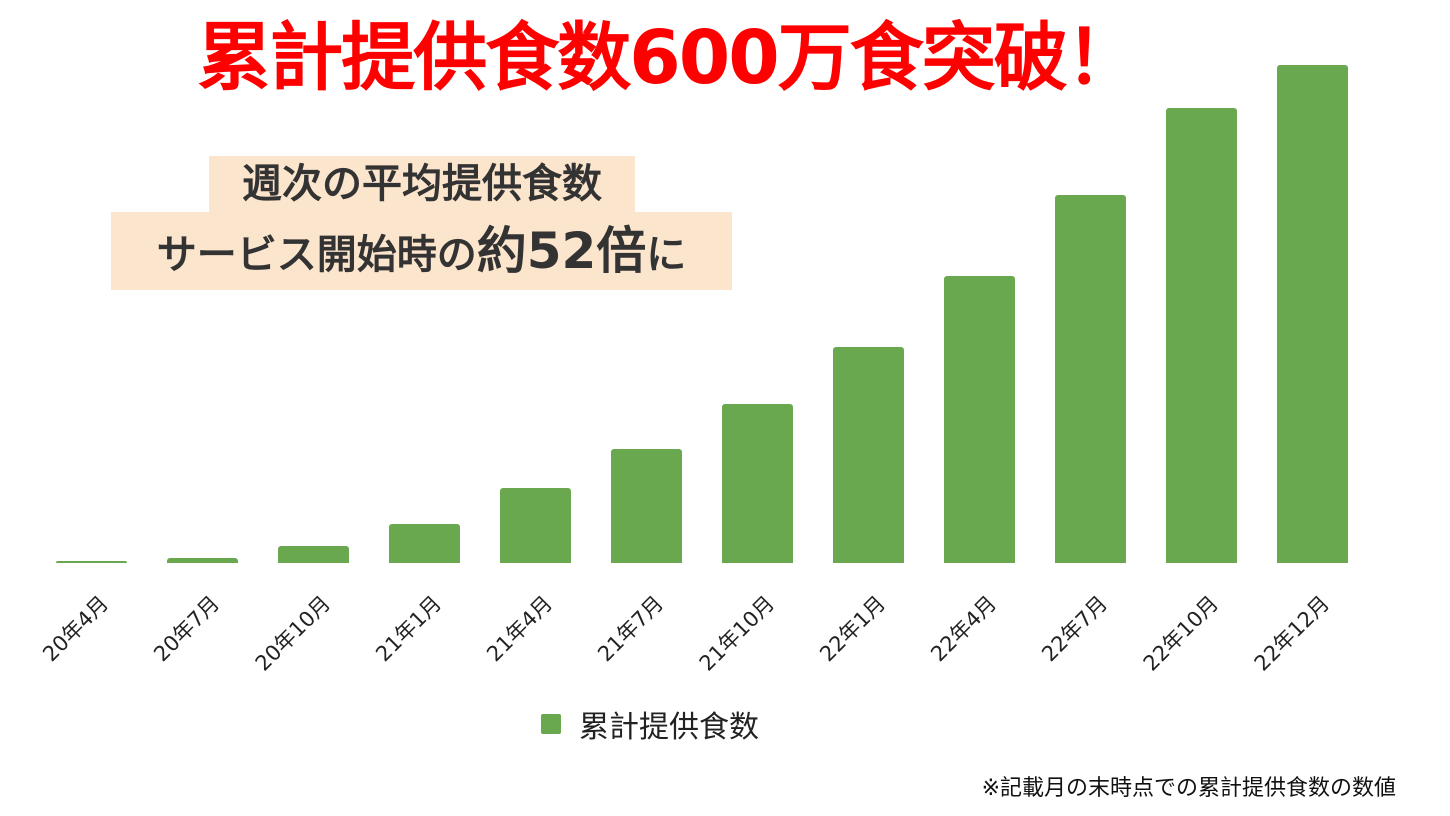  Describe the element at coordinates (292, 633) in the screenshot. I see `x-axis-label: 20年10月` at that location.